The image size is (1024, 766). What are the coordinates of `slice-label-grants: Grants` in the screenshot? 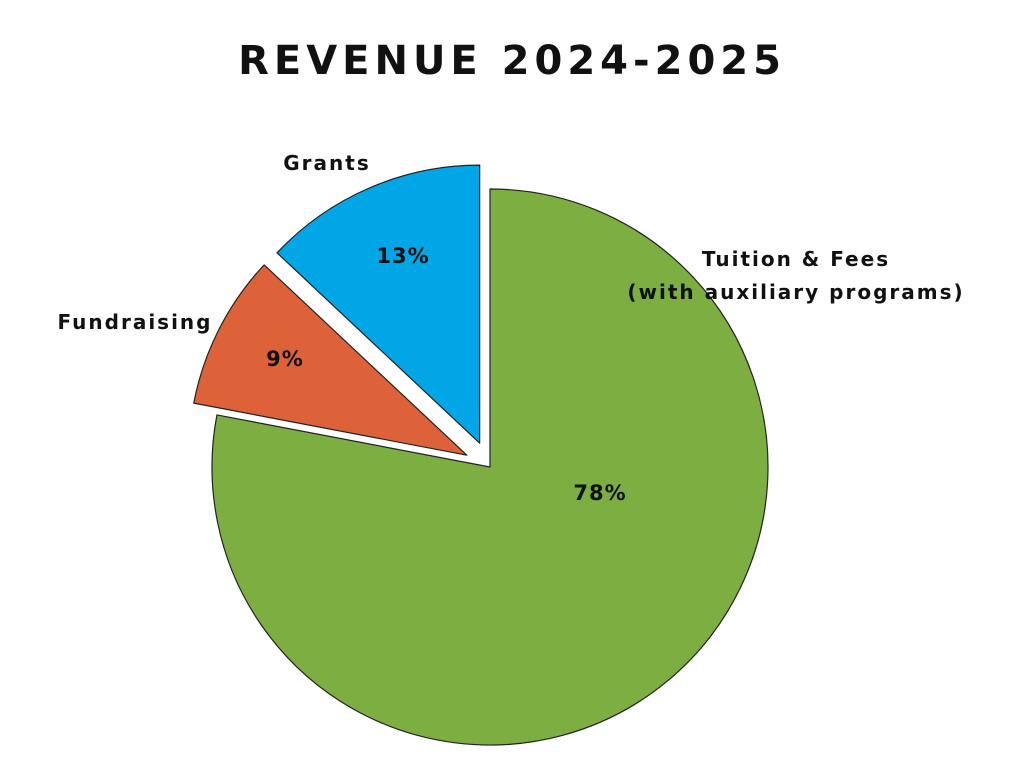 It's located at (326, 163).